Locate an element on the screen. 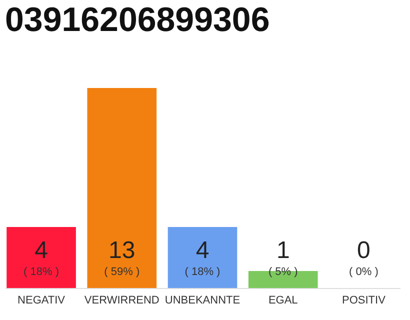 This screenshot has height=320, width=410. data-label: ( 59% ) is located at coordinates (122, 272).